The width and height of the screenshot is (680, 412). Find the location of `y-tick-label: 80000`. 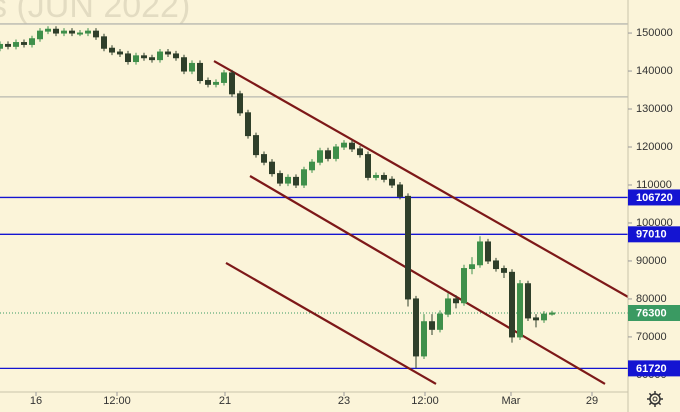

y-tick-label: 80000 is located at coordinates (651, 299).